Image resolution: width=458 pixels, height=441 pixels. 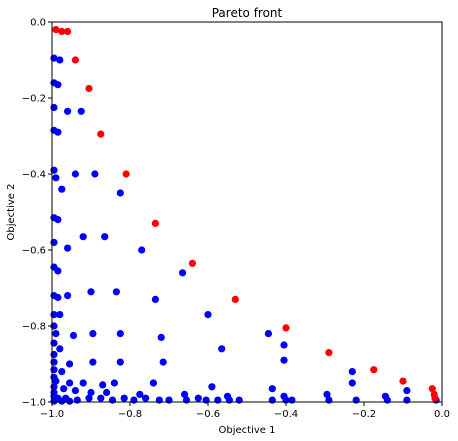 What do you see at coordinates (11, 212) in the screenshot?
I see `y-axis-label: Objective 2` at bounding box center [11, 212].